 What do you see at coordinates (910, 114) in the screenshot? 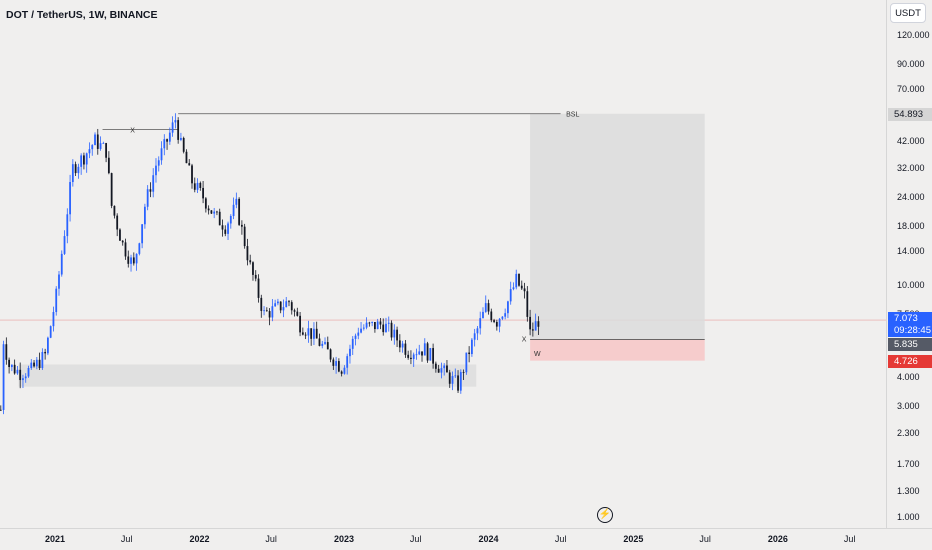
I see `target-price-tag: 54.893` at bounding box center [910, 114].